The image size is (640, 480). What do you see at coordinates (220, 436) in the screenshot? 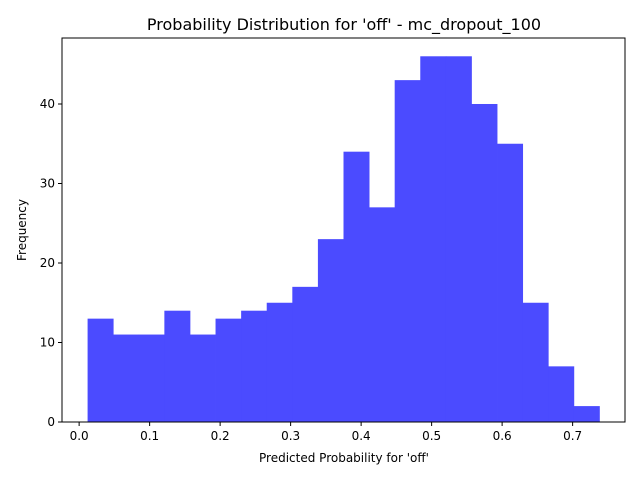
I see `x-tick-label: 0.2` at bounding box center [220, 436].